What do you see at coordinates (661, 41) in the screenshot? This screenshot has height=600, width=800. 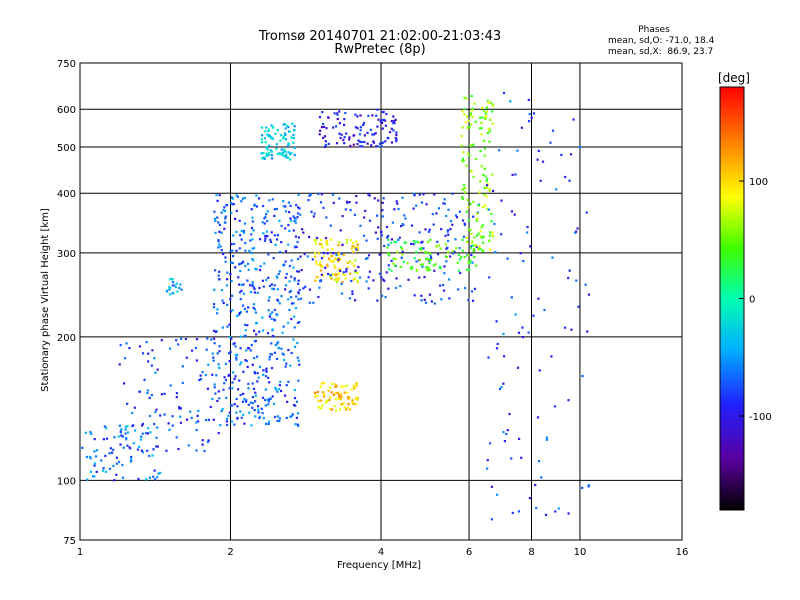 I see `phase-o-stats: mean, sd,O: -71.0, 18.4` at bounding box center [661, 41].